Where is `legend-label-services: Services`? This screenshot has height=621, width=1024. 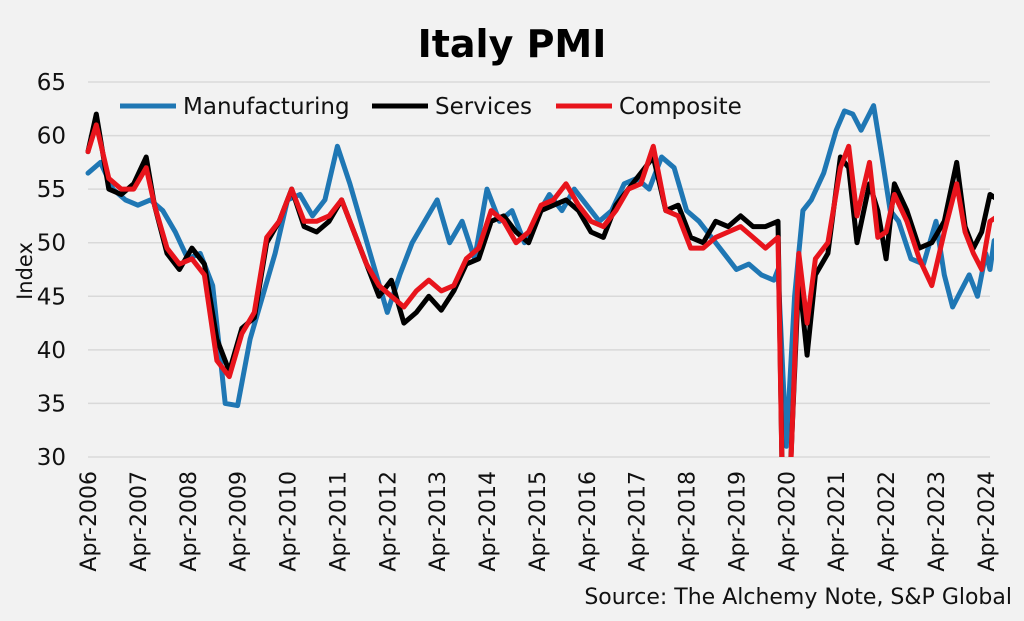 legend-label-services: Services is located at coordinates (483, 107).